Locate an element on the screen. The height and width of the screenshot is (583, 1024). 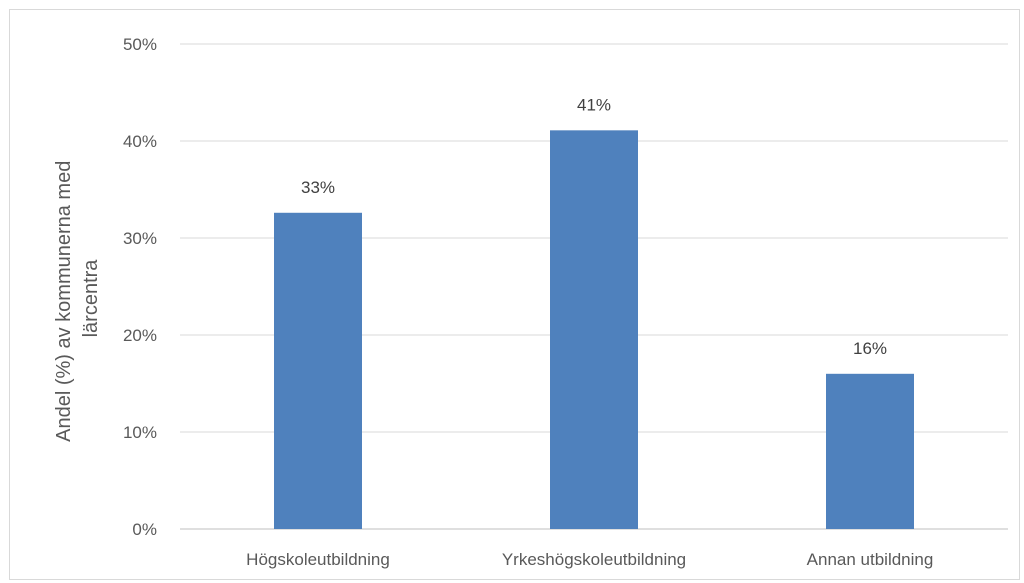
y-axis-label-line-1: Andel (%) av kommunerna med is located at coordinates (64, 301).